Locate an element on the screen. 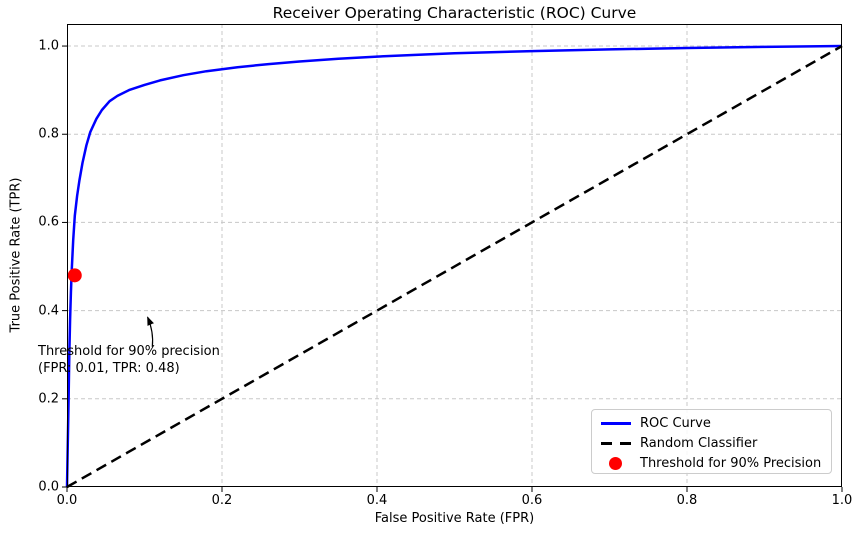 This screenshot has width=868, height=538. x-tick-label: 0.0 is located at coordinates (67, 500).